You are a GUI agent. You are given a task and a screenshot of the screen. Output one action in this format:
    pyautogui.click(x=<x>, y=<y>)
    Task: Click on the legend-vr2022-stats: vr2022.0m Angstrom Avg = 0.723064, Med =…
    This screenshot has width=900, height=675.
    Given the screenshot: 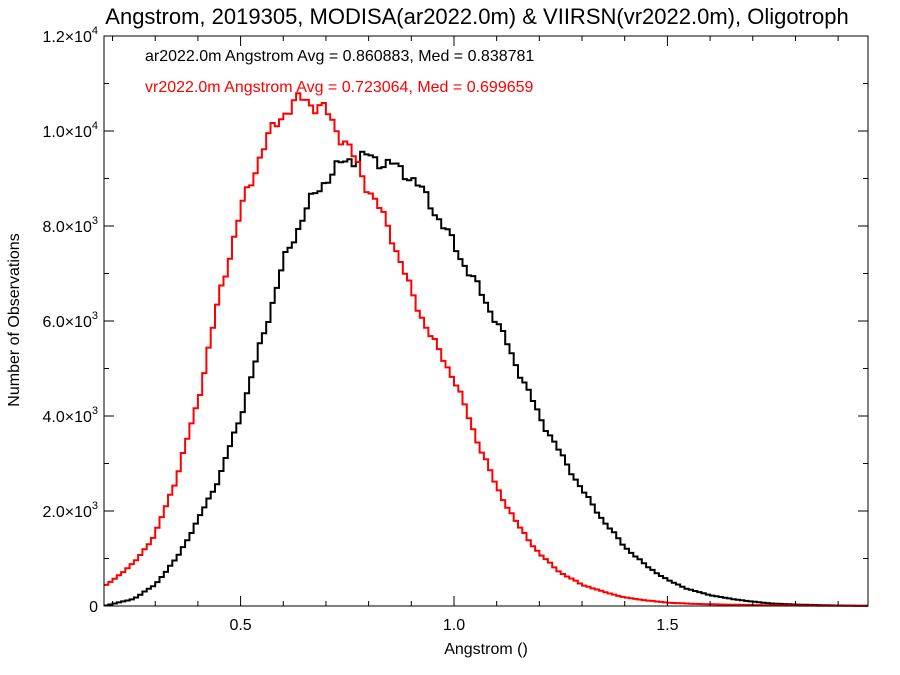 What is the action you would take?
    pyautogui.click(x=339, y=87)
    